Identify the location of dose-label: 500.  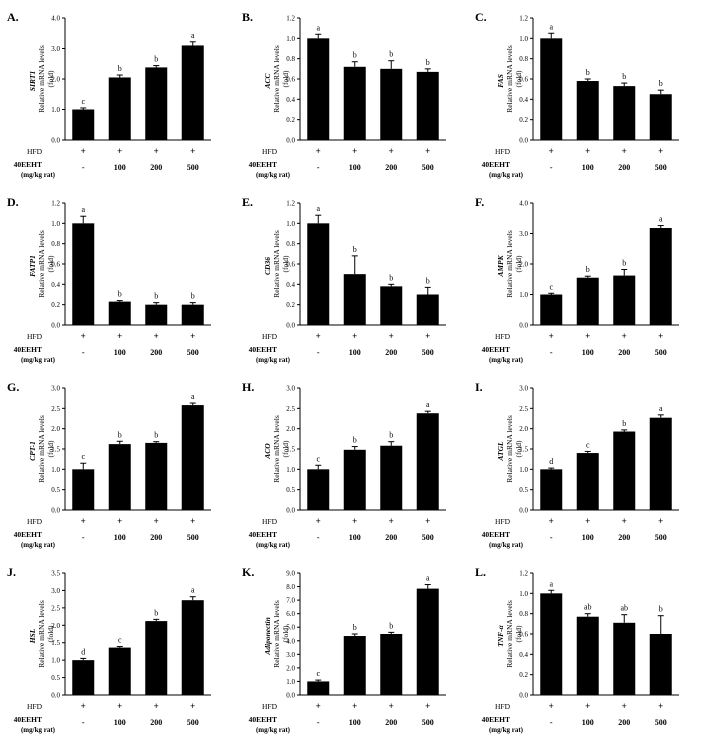
(193, 722).